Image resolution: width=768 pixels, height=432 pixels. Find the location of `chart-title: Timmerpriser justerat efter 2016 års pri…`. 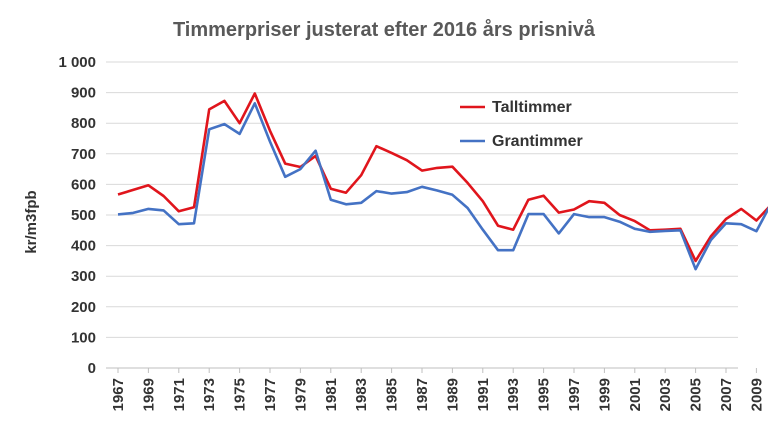

chart-title: Timmerpriser justerat efter 2016 års pri… is located at coordinates (384, 29).